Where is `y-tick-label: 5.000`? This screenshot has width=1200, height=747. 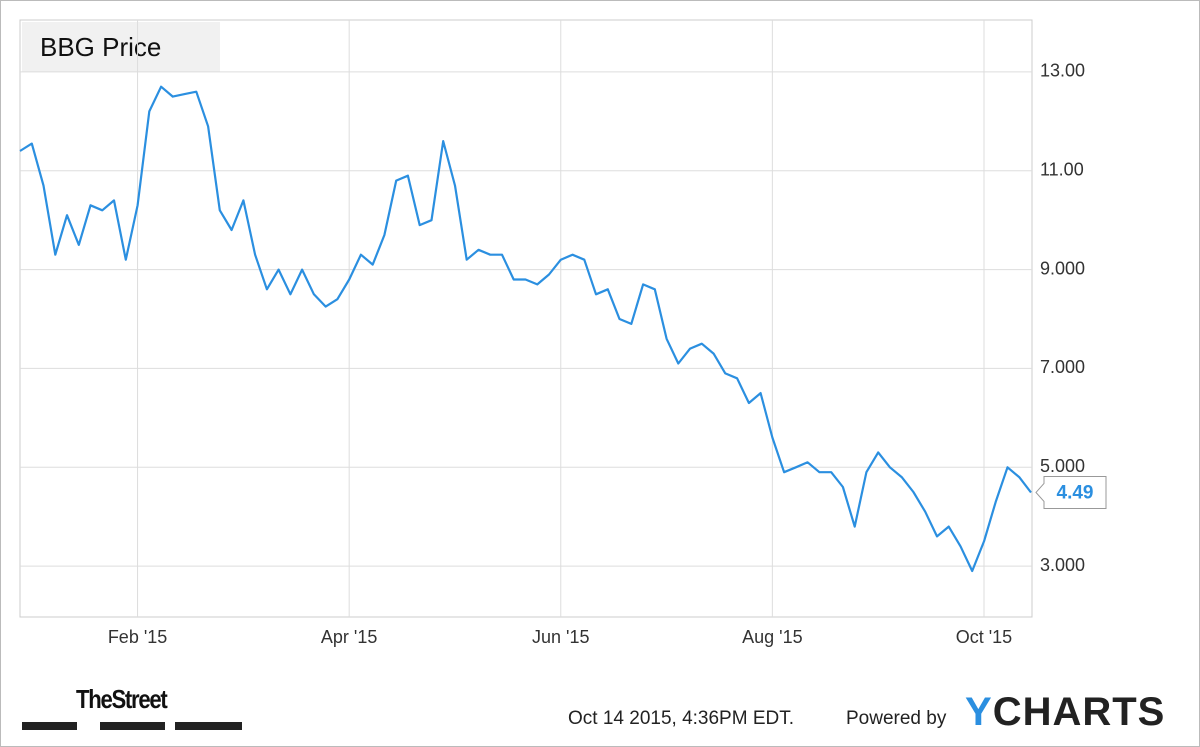 y-tick-label: 5.000 is located at coordinates (1062, 466).